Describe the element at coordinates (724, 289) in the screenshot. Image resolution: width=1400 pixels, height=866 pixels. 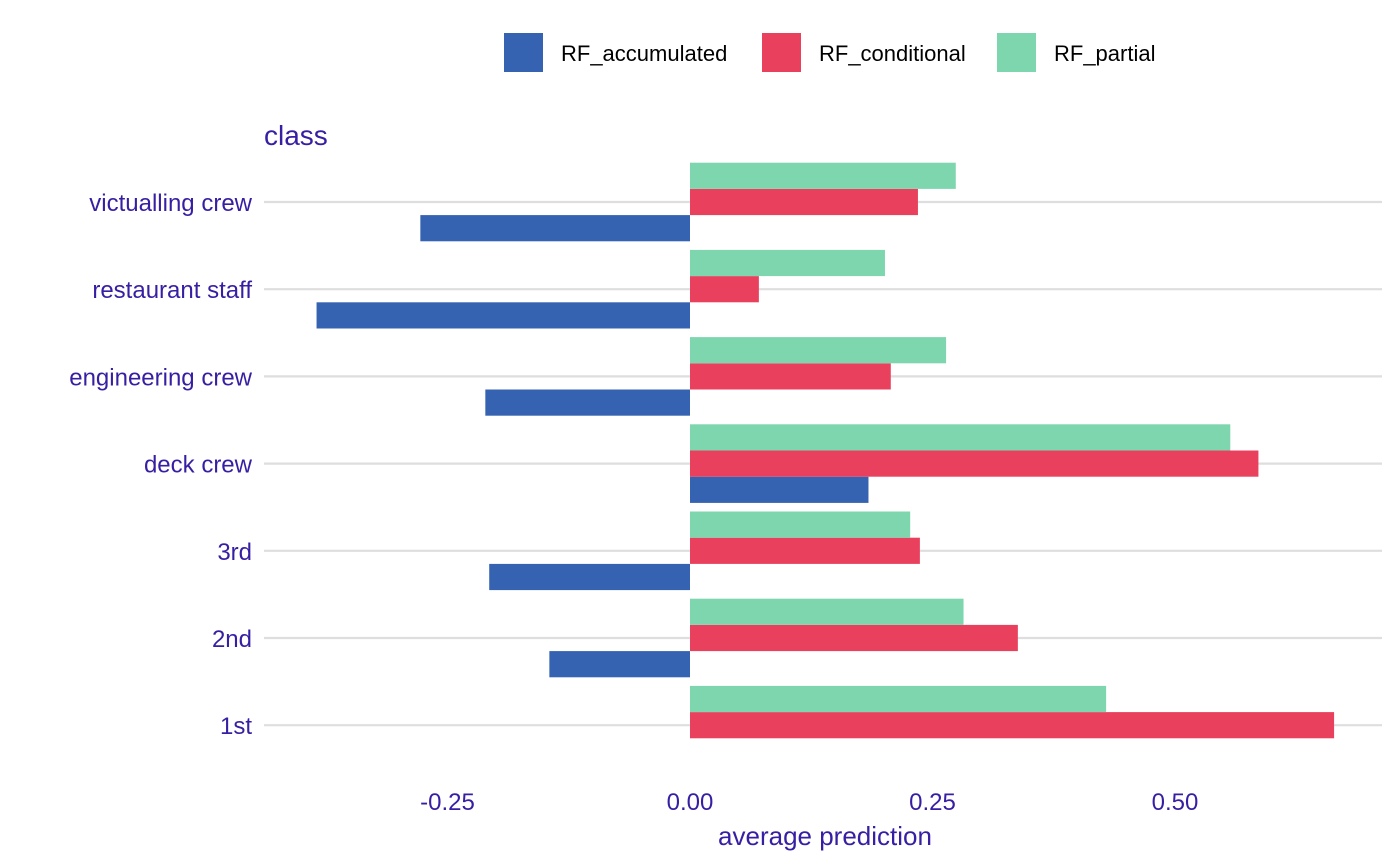
I see `bar-rf-conditional-restaurant-staff` at that location.